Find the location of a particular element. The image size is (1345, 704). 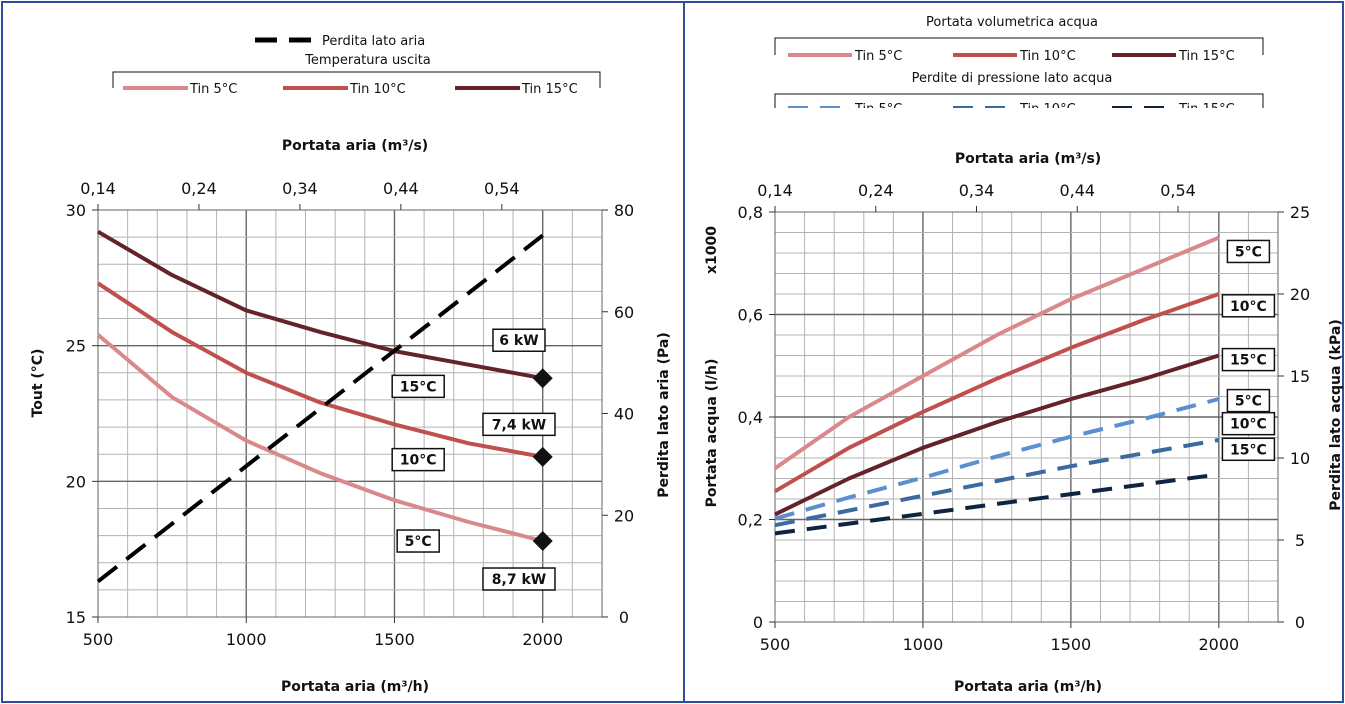

legend-bracket is located at coordinates (356, 79).